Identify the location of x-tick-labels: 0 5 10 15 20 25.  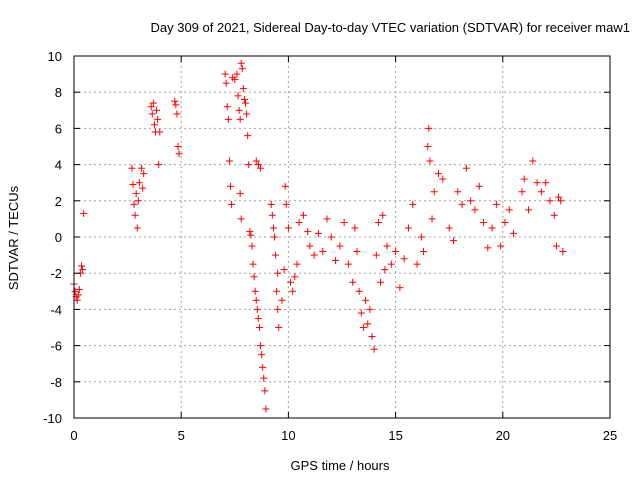
(343, 435).